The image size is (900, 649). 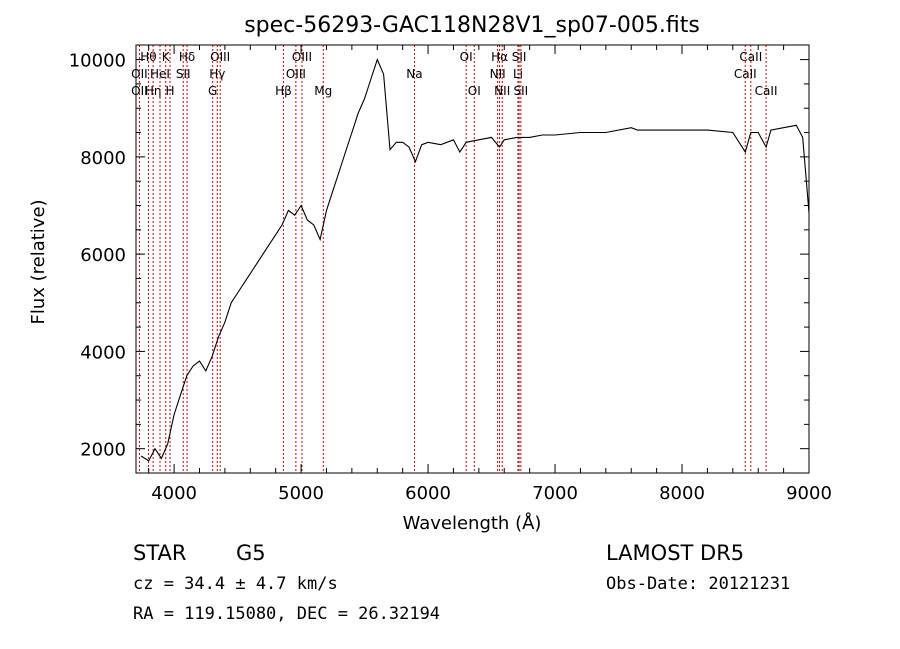 What do you see at coordinates (283, 91) in the screenshot?
I see `spectral-line-label: Hβ` at bounding box center [283, 91].